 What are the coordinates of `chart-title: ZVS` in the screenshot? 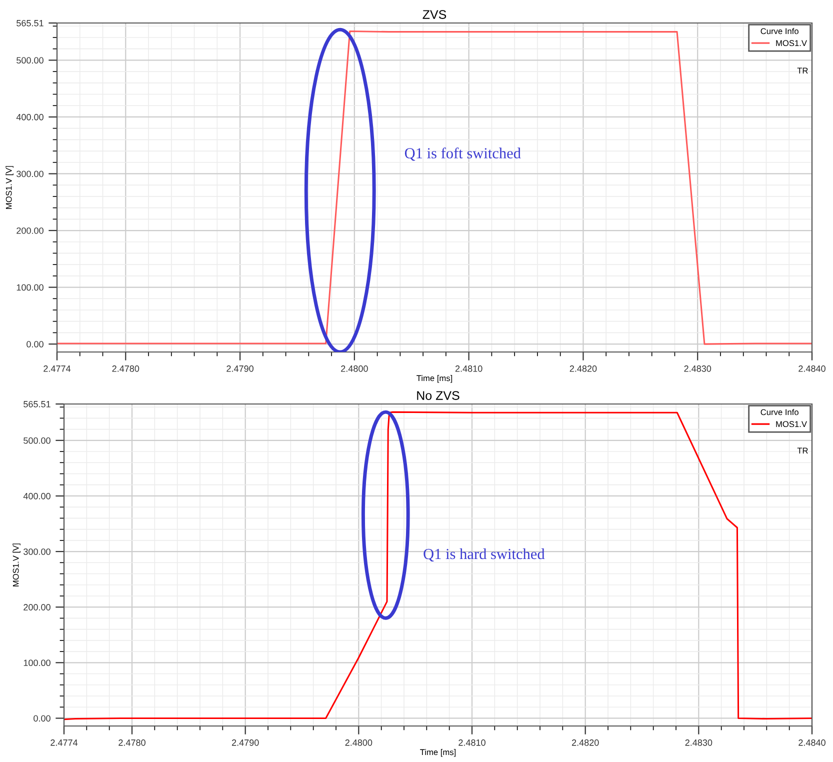 It's located at (434, 14).